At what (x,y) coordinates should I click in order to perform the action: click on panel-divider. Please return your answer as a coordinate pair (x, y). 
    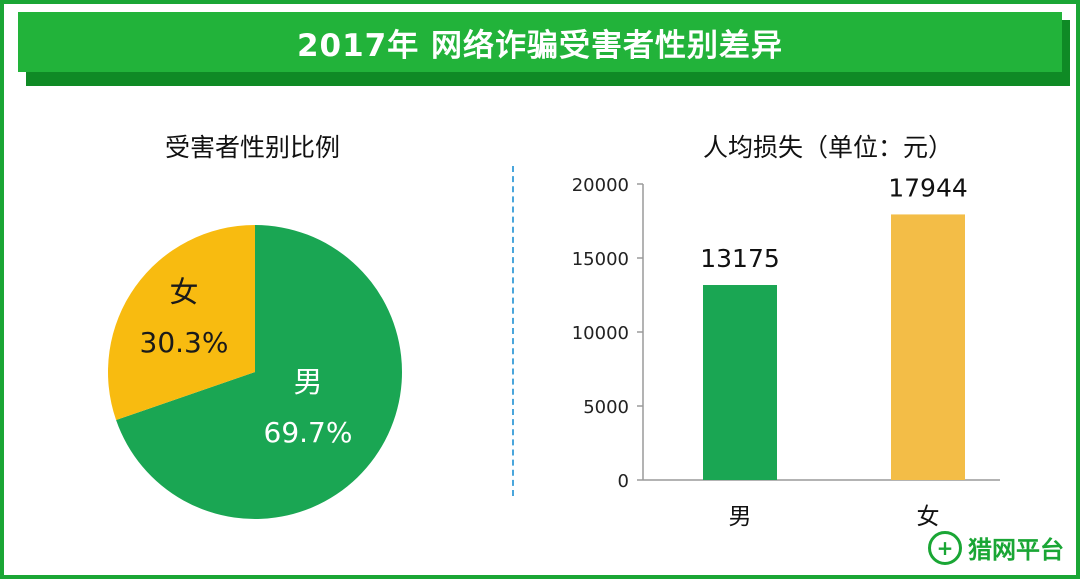
    Looking at the image, I should click on (513, 331).